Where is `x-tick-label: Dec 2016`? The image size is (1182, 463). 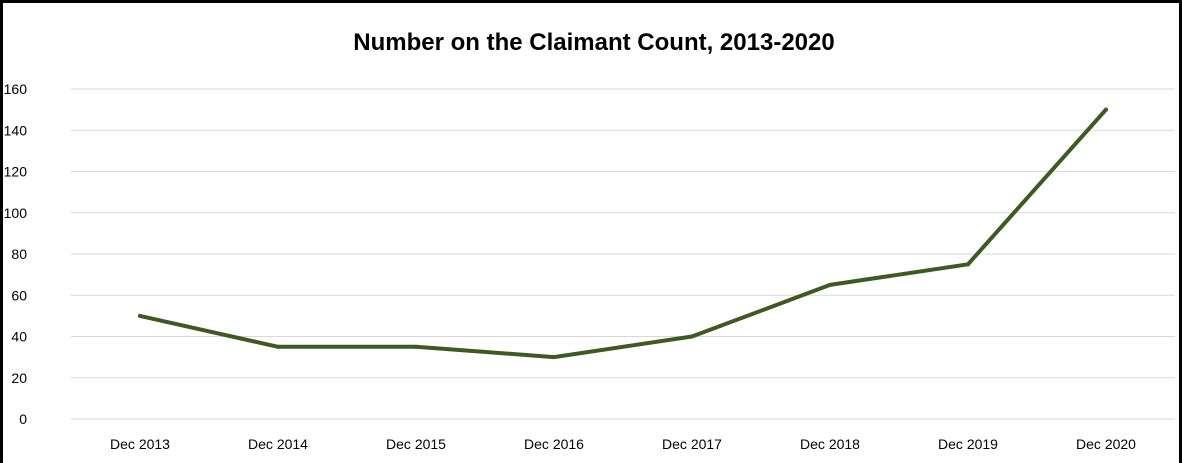 x-tick-label: Dec 2016 is located at coordinates (554, 444).